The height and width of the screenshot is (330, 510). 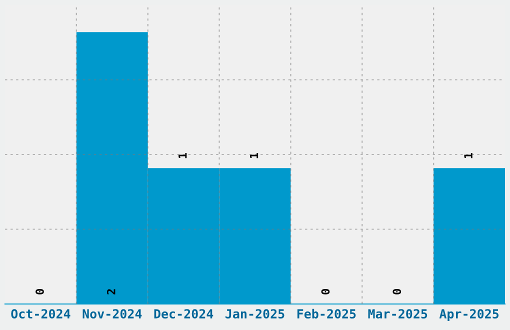 I want to click on x-tick-label: Feb-2025, so click(x=326, y=313).